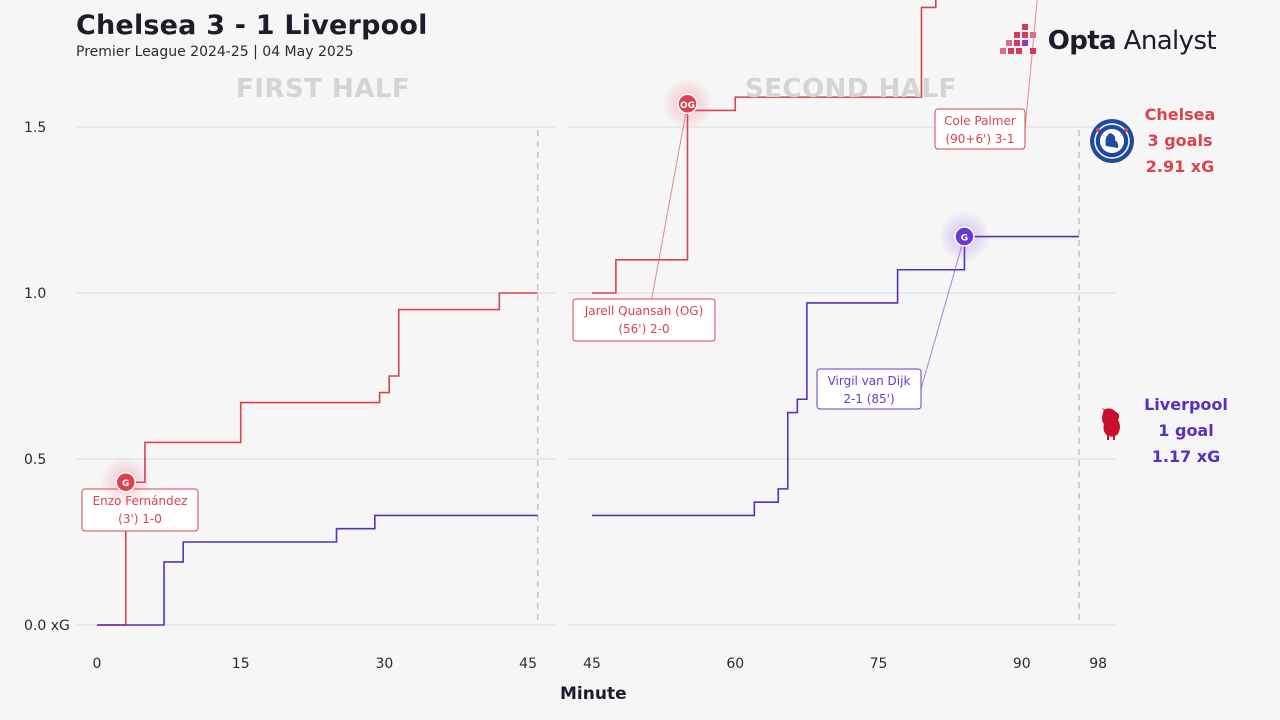 The image size is (1280, 720). I want to click on annotation-detail: (90+6') 3-1, so click(979, 139).